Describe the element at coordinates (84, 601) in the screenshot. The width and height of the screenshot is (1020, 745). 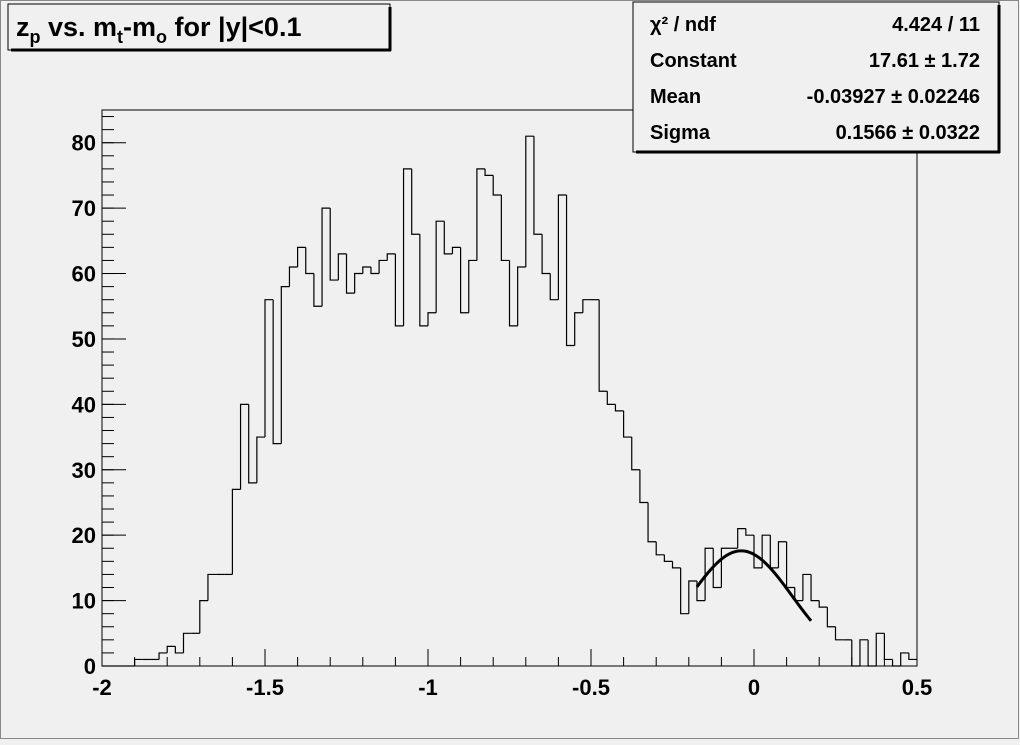
I see `y-tick-label: 10` at that location.